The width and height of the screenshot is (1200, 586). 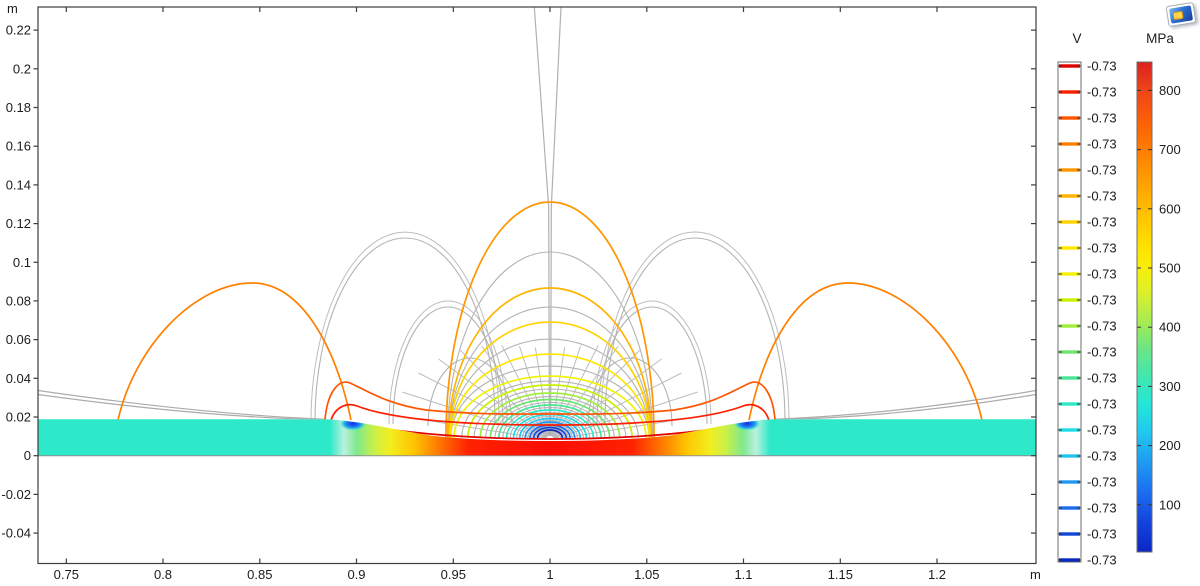 I want to click on snapshot-icon-dot, so click(x=1178, y=15).